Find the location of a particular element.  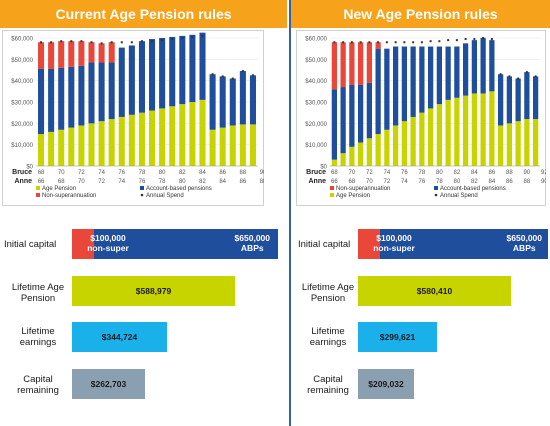

capital-remaining-value: $262,703 is located at coordinates (108, 384).